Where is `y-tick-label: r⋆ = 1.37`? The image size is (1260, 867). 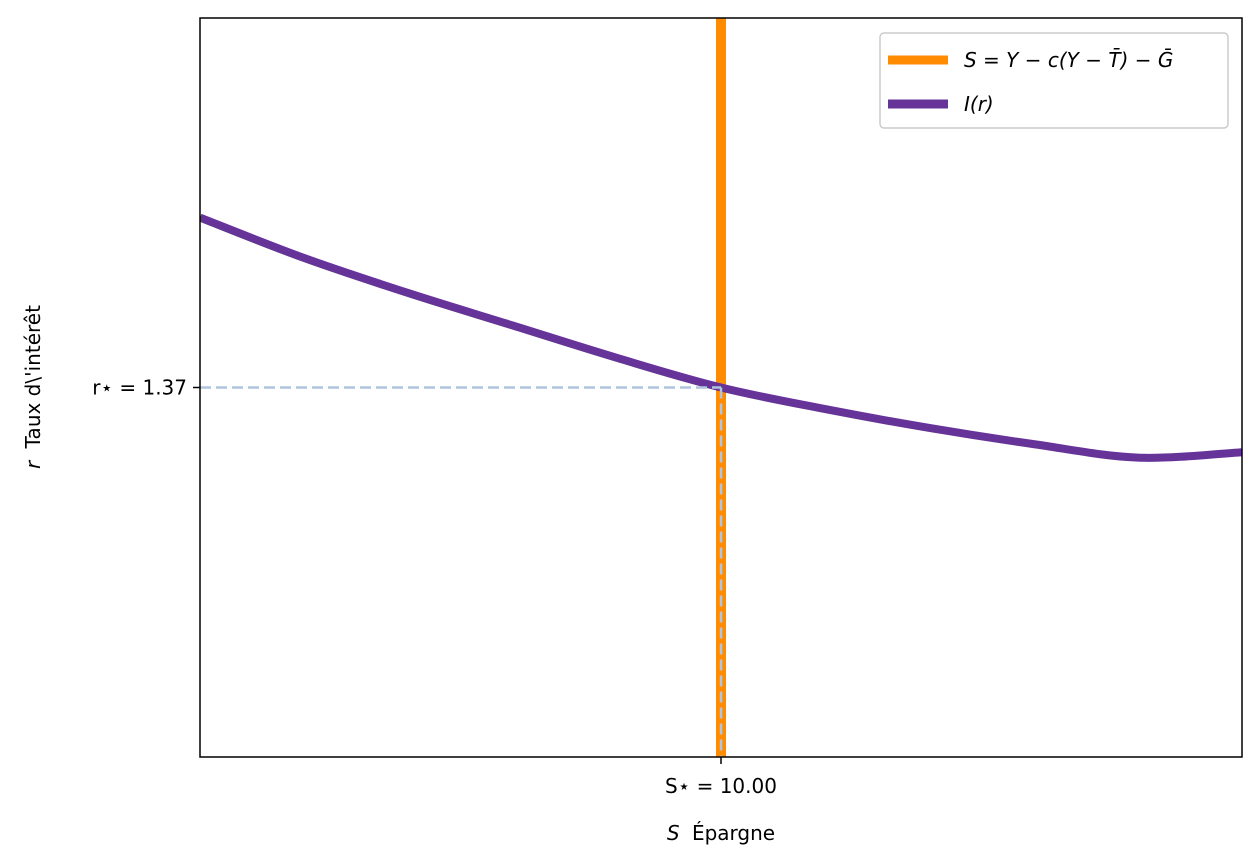 y-tick-label: r⋆ = 1.37 is located at coordinates (139, 388).